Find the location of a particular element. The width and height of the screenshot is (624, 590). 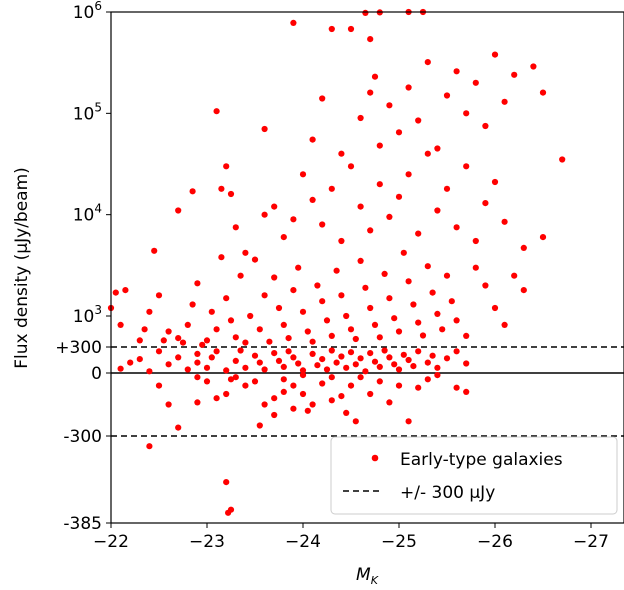

legend-label-early-type: Early-type galaxies is located at coordinates (481, 460).